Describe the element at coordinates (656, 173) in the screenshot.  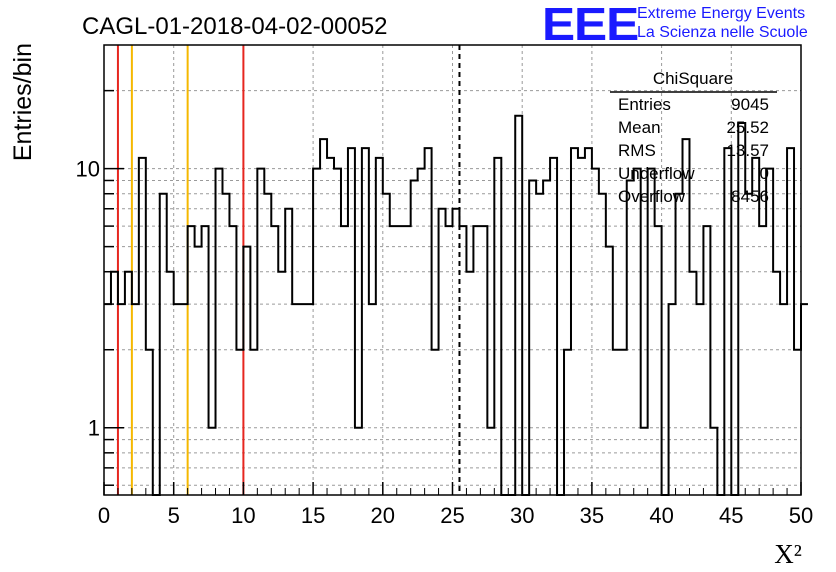
I see `stats-label-underflow: Underflow` at that location.